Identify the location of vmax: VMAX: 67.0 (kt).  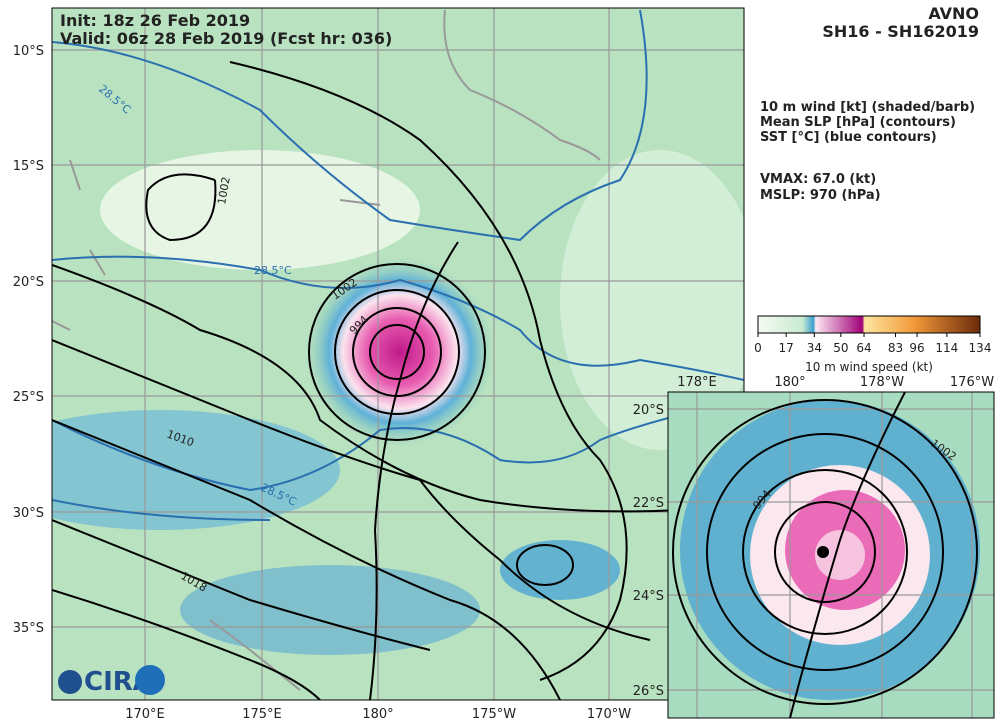
(818, 179).